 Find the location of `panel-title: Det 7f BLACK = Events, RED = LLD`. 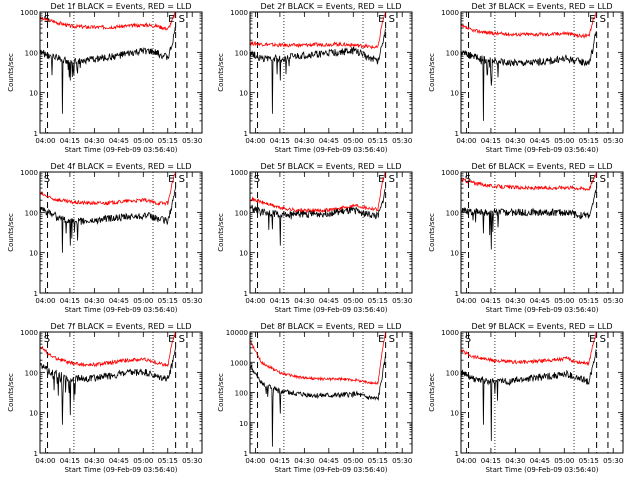

panel-title: Det 7f BLACK = Events, RED = LLD is located at coordinates (120, 326).